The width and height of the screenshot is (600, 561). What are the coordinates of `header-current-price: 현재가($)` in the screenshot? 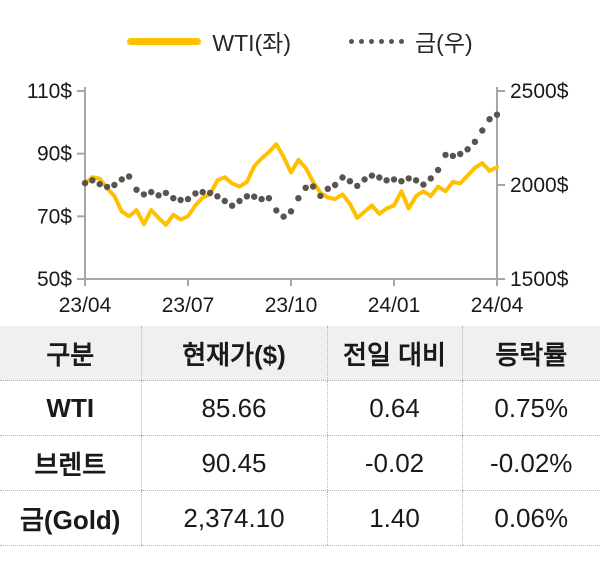 It's located at (233, 353).